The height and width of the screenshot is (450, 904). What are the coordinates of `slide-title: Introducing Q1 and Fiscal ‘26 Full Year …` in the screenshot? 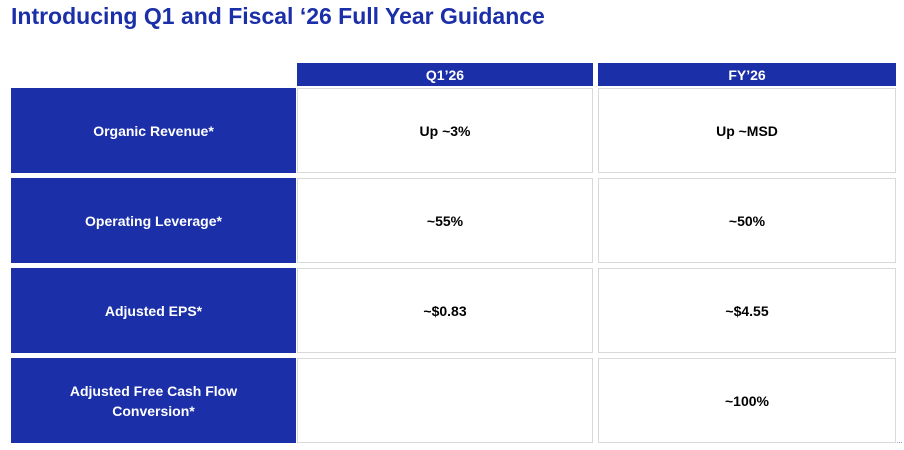 It's located at (278, 16).